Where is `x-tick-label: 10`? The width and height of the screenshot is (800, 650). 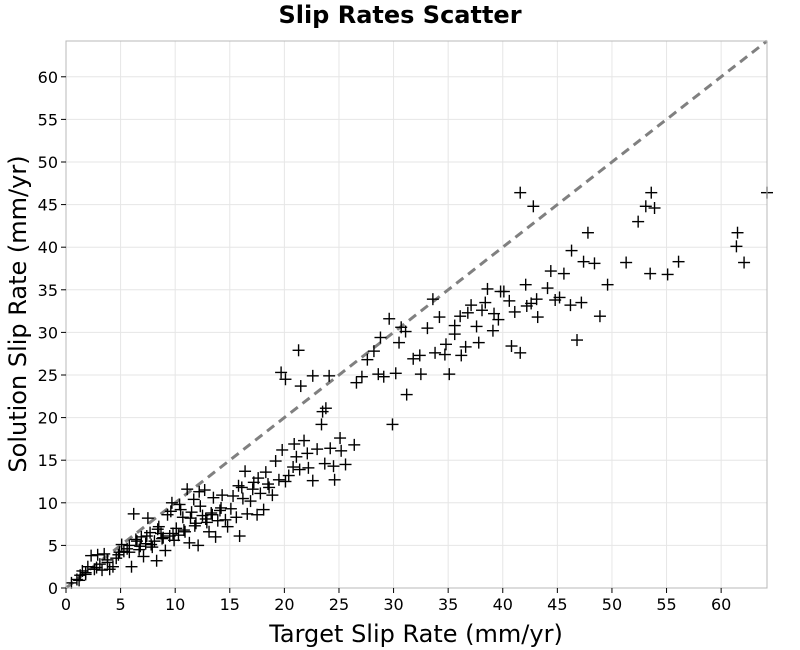
x-tick-label: 10 is located at coordinates (175, 604).